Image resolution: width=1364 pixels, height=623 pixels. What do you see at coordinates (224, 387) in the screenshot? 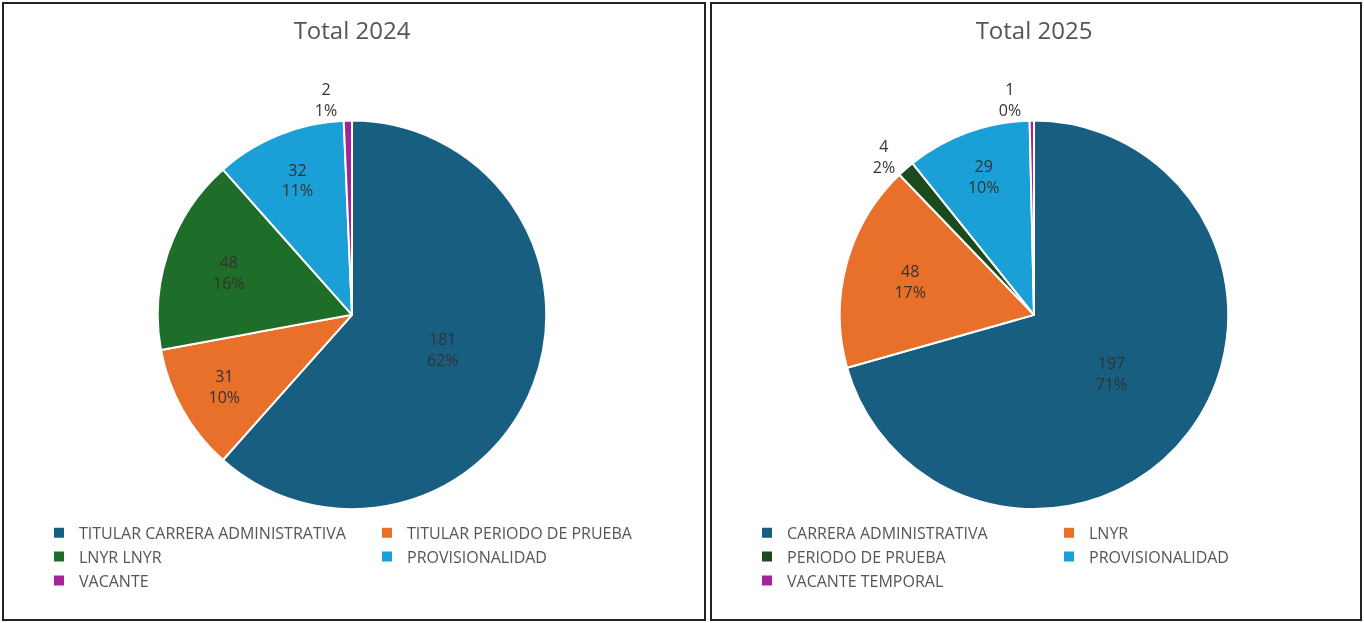
I see `data-label: 31 10%` at bounding box center [224, 387].